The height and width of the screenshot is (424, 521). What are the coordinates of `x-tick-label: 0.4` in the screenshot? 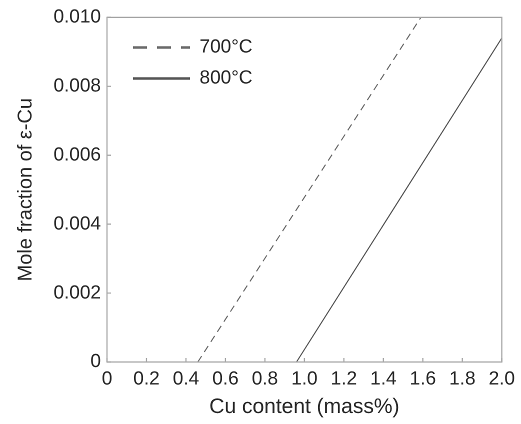 It's located at (186, 379).